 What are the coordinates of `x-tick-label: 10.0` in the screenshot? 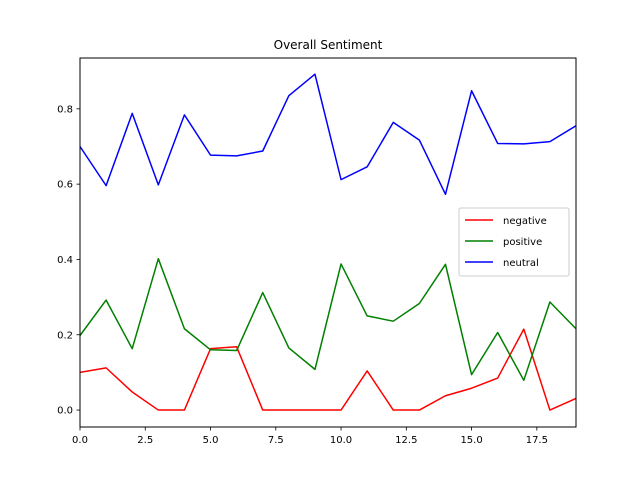 It's located at (341, 440).